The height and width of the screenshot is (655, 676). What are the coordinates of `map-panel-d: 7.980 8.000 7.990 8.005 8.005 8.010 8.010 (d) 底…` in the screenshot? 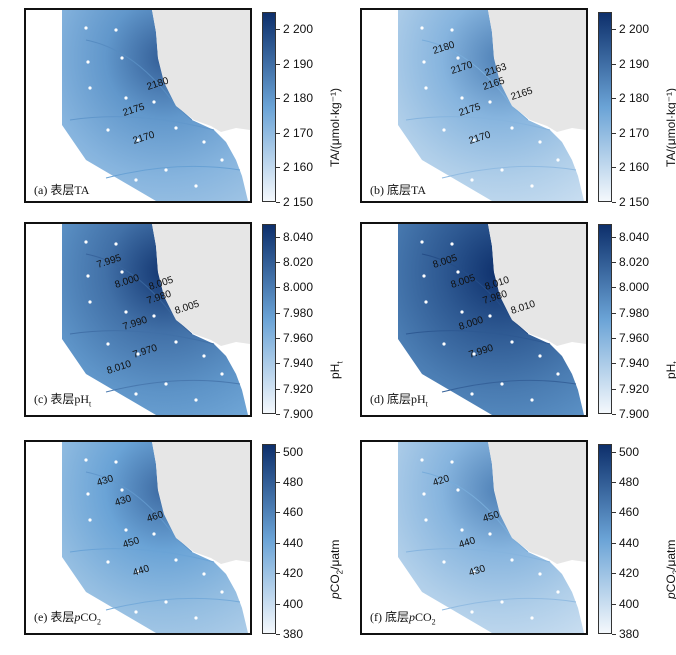 It's located at (474, 319).